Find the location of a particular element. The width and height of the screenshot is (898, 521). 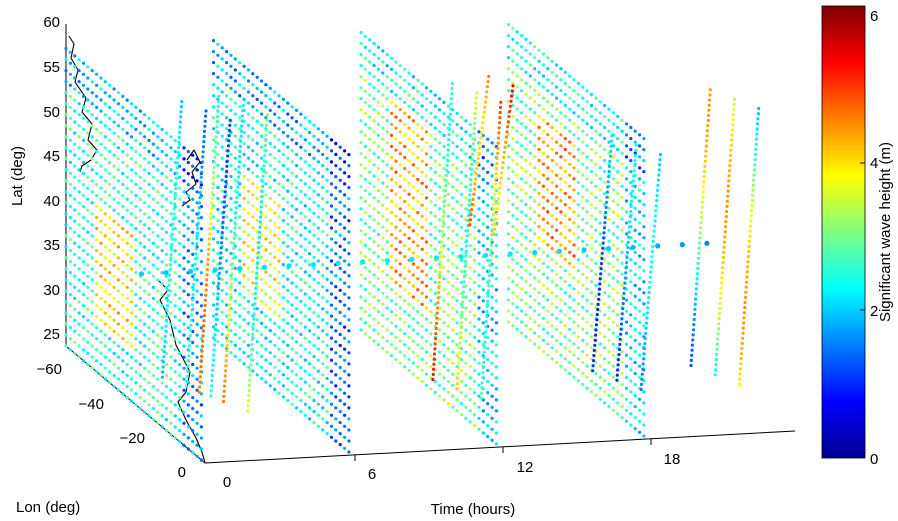

buoy-point is located at coordinates (264, 267).